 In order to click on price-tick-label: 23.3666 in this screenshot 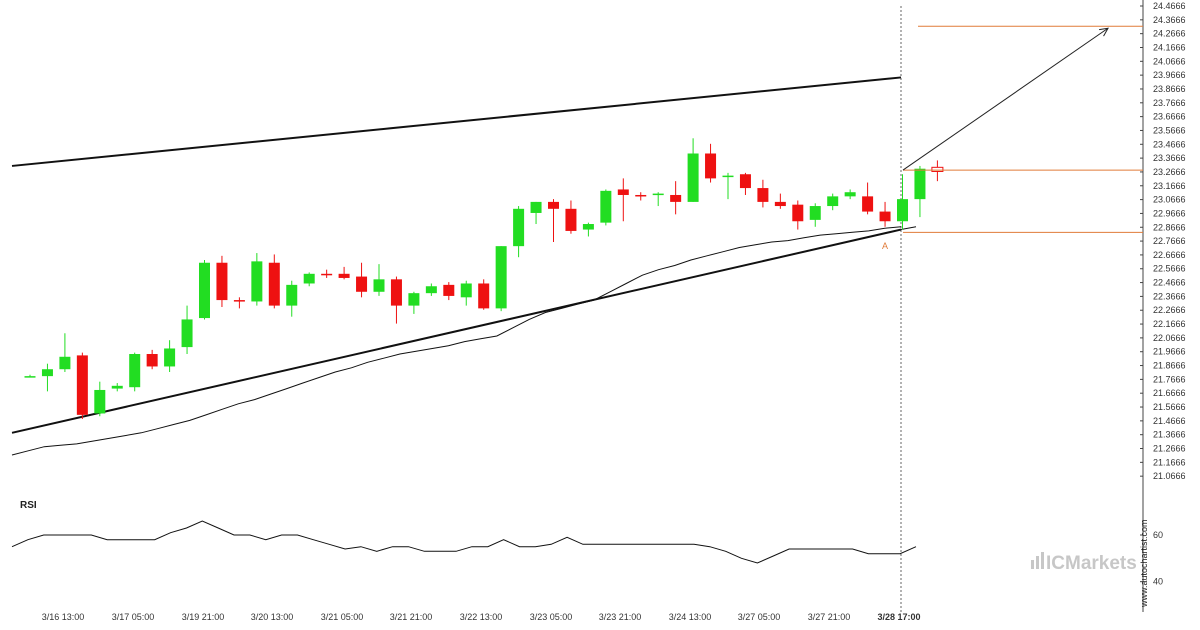, I will do `click(1169, 158)`.